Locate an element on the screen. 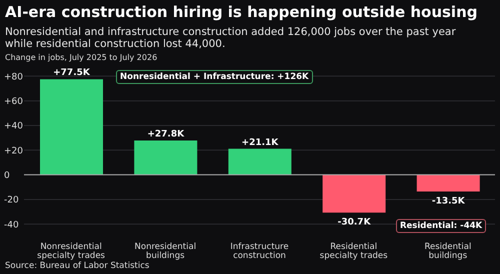  source-note: Source: Bureau of Labor Statistics is located at coordinates (77, 266).